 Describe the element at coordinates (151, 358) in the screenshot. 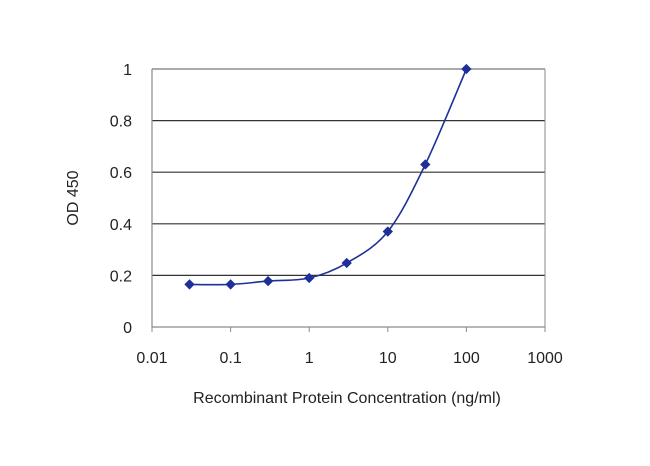

I see `x-tick-label-0: 0.01` at that location.